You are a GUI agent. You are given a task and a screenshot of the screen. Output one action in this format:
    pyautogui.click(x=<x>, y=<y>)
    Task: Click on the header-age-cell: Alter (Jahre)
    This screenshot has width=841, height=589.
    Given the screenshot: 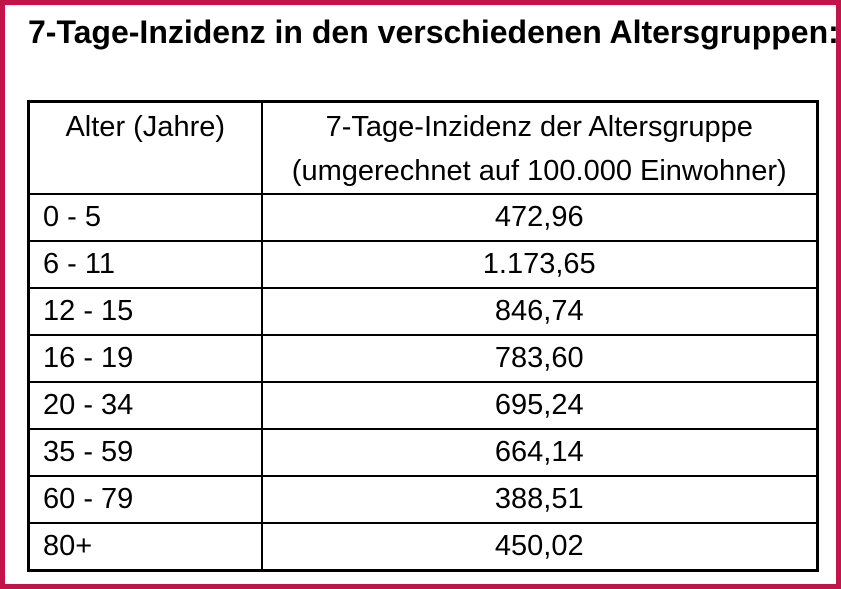 What is the action you would take?
    pyautogui.click(x=145, y=147)
    